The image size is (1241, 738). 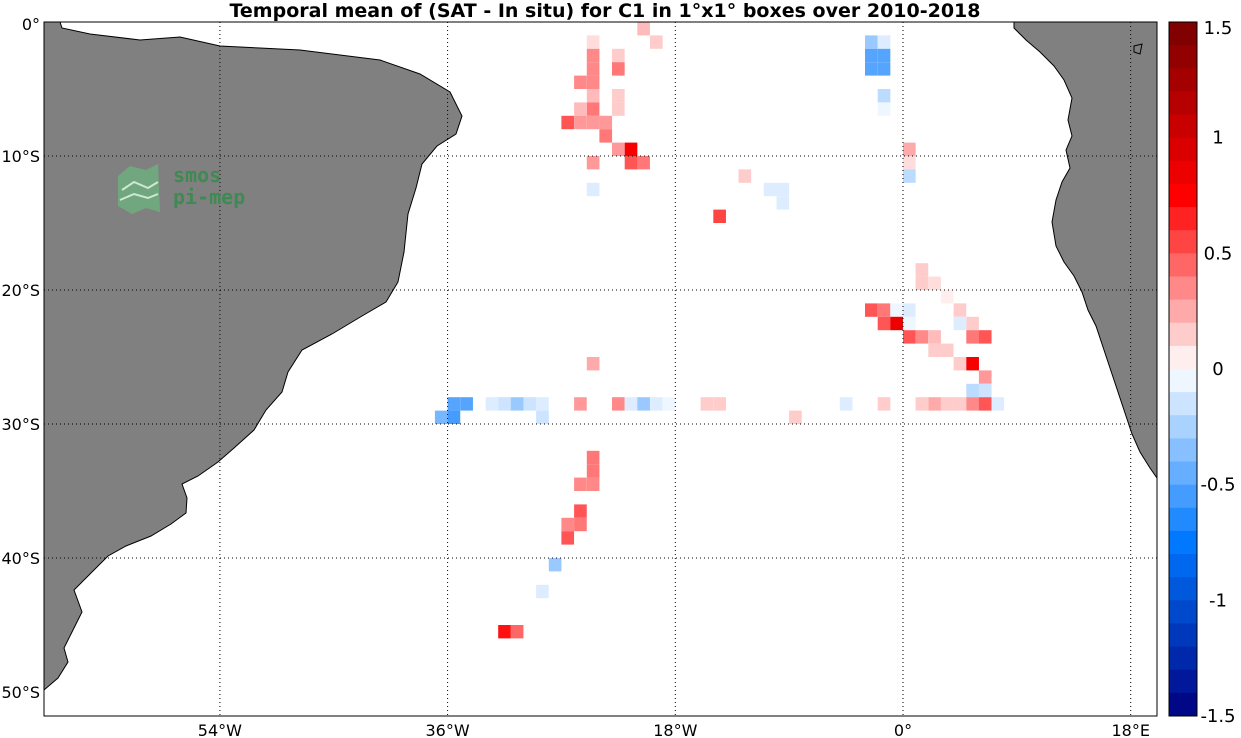 I want to click on colorbar-tick-label: 1, so click(x=1217, y=138).